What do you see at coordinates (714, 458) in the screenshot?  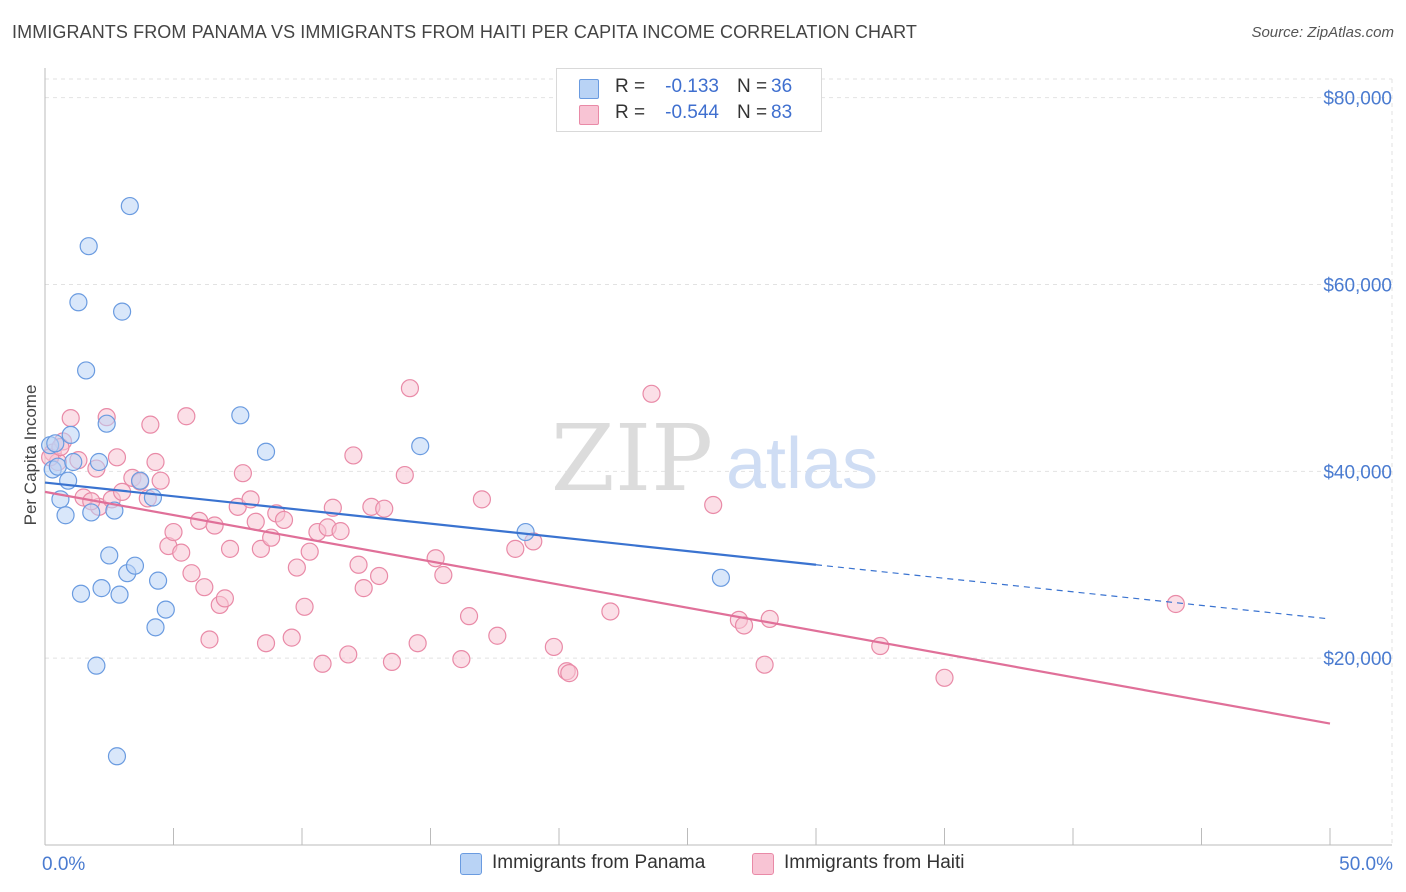 I see `watermark: ZIP atlas` at bounding box center [714, 458].